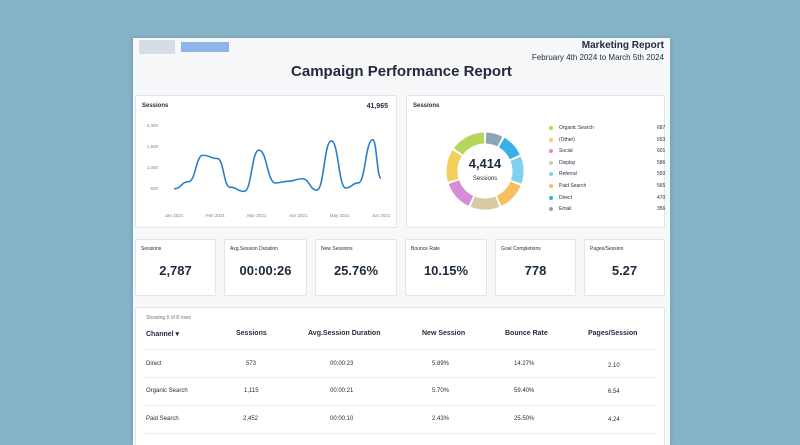 This screenshot has width=800, height=445. I want to click on card-total: 41,965, so click(377, 106).